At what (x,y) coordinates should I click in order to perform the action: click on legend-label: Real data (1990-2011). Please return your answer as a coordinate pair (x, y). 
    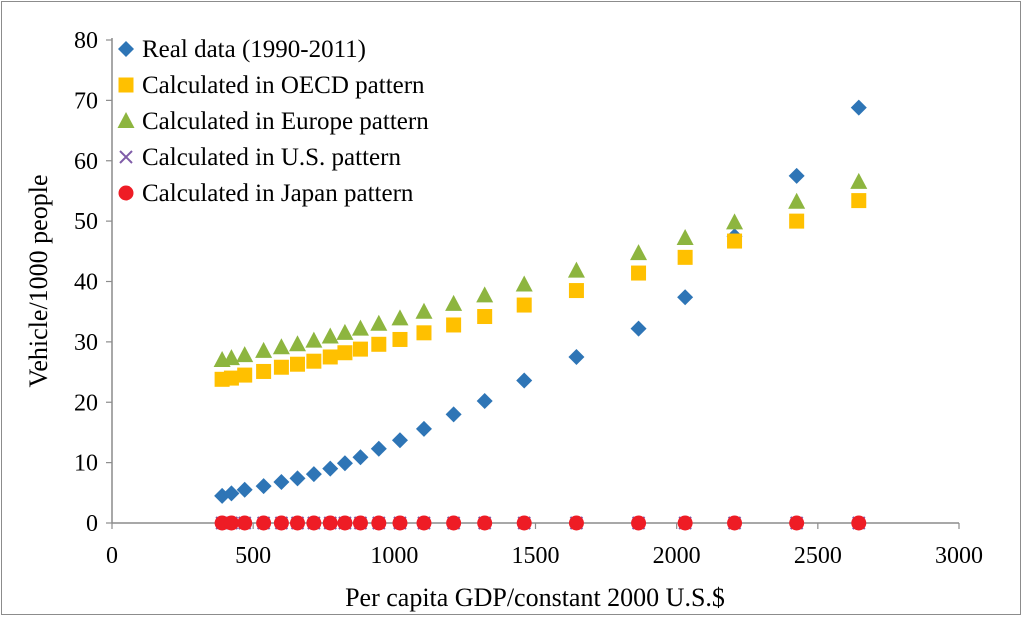
    Looking at the image, I should click on (254, 49).